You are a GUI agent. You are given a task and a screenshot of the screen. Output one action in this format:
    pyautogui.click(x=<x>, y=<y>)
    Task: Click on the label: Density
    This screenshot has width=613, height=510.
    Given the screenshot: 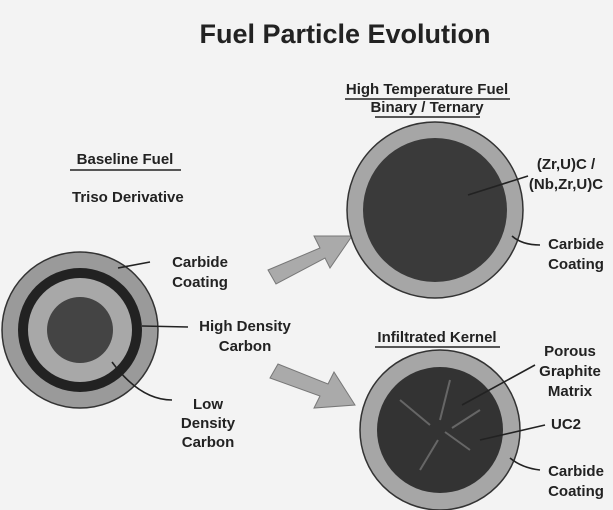 What is the action you would take?
    pyautogui.click(x=208, y=423)
    